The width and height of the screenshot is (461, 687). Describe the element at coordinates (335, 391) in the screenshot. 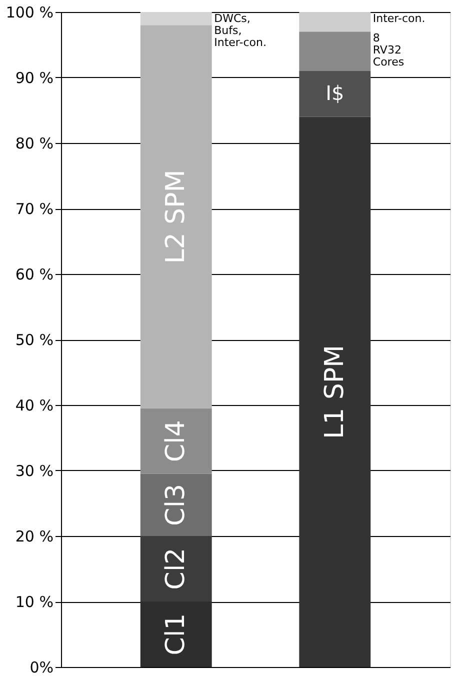

I see `series-label: L1 SPM` at that location.